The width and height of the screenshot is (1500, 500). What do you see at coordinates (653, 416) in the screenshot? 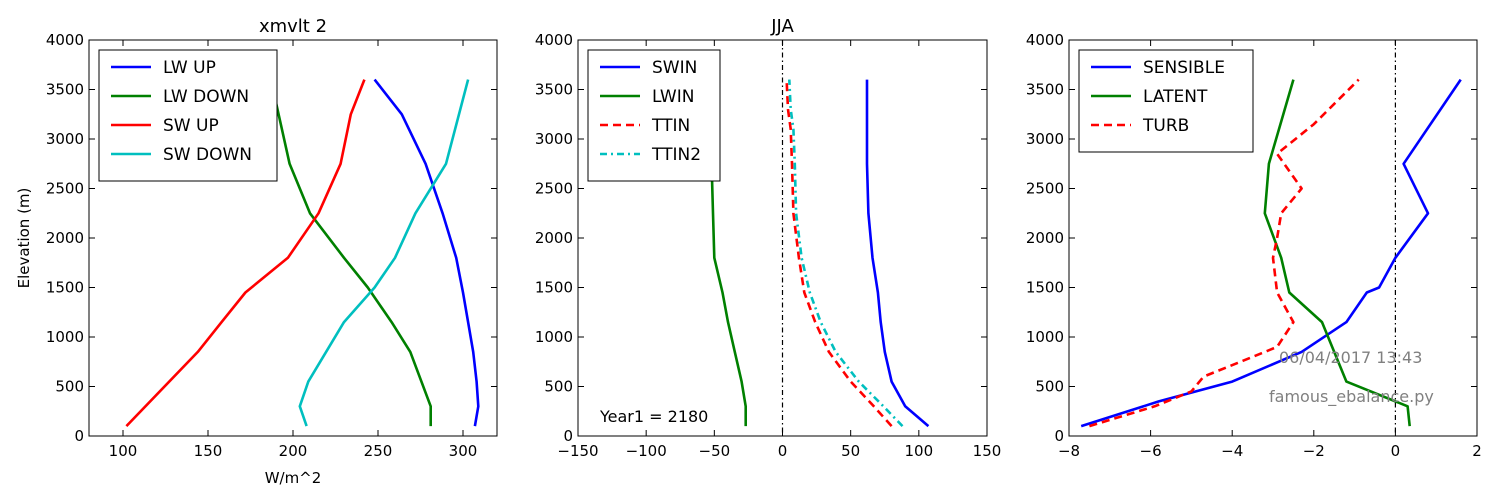
I see `year-label: Year1 = 2180` at bounding box center [653, 416].